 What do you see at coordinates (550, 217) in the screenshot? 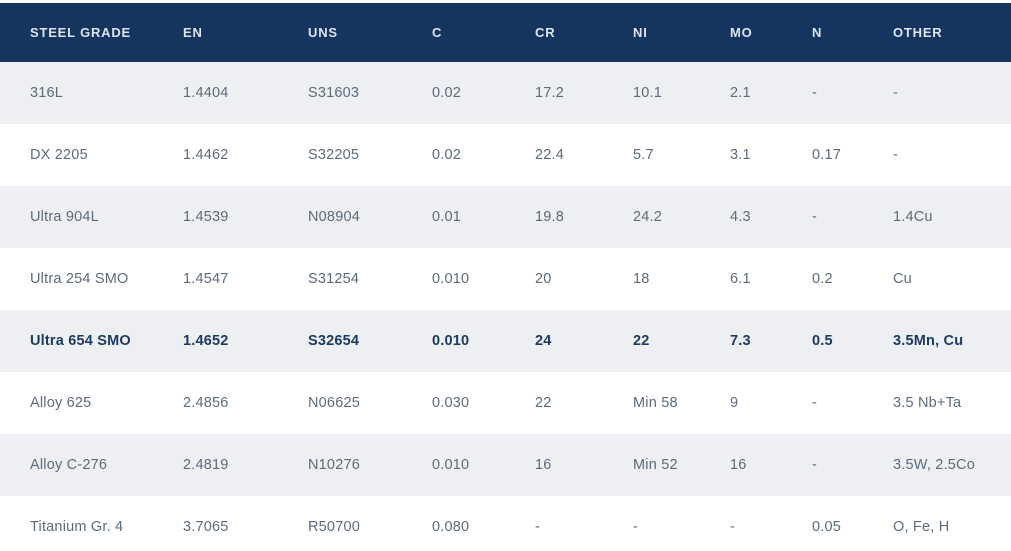
I see `value-cell: 19.8` at bounding box center [550, 217].